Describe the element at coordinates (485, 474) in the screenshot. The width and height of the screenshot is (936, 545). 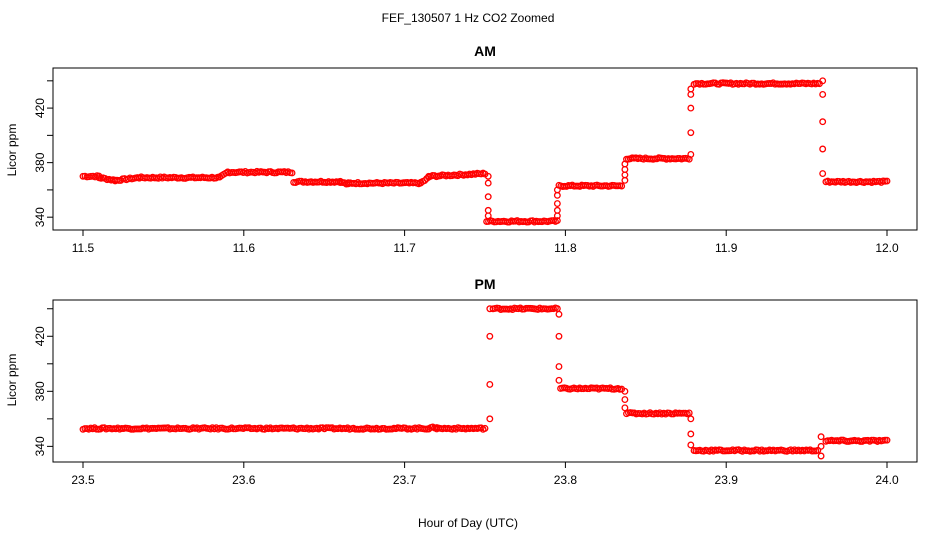
I see `x-ticks-pm: 23.5 23.6 23.7 23.8 23.9 24.0` at that location.